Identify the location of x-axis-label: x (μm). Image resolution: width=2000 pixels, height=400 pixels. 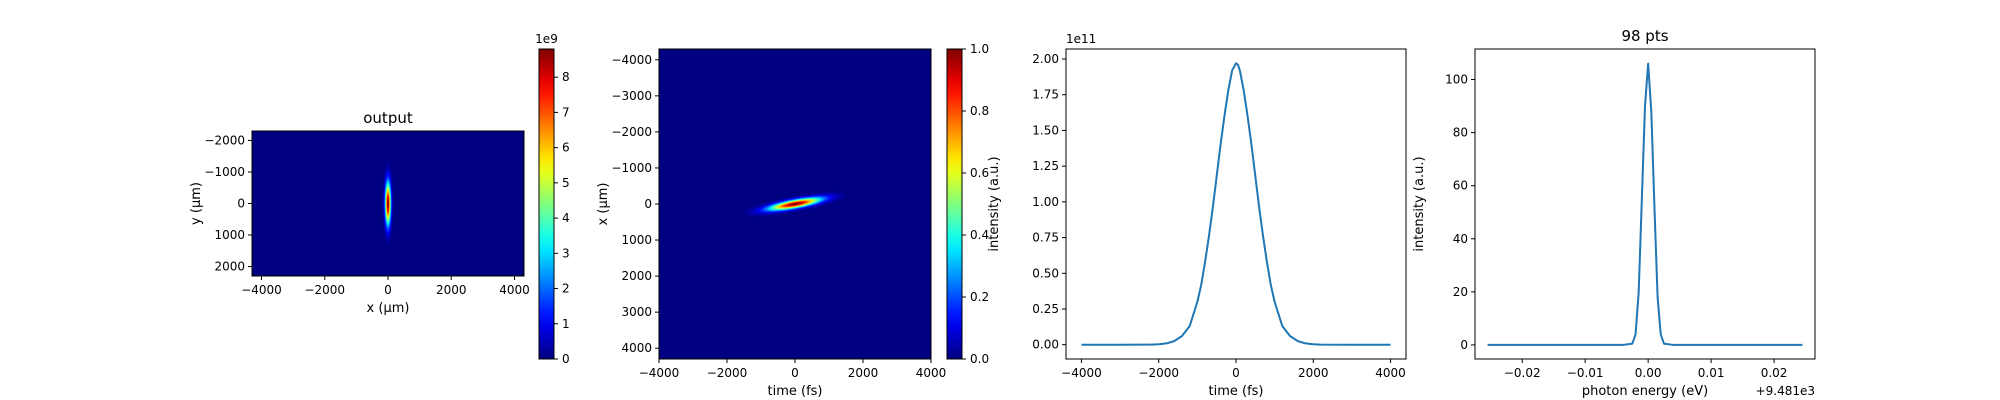
(388, 308).